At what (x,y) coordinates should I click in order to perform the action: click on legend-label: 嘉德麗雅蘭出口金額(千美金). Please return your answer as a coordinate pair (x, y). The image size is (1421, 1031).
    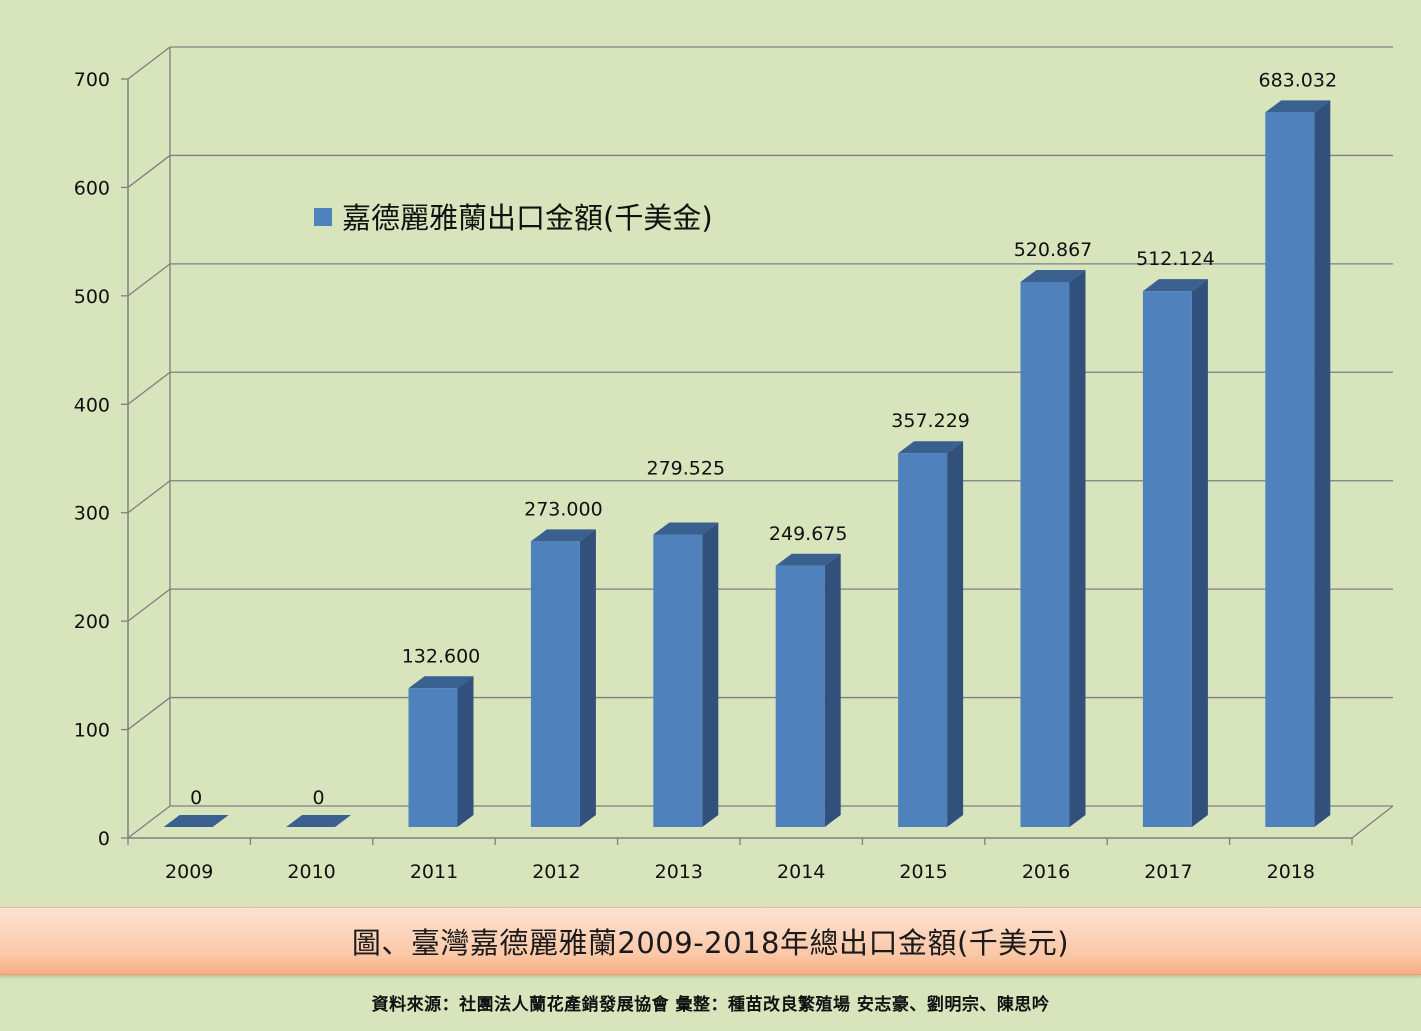
    Looking at the image, I should click on (527, 218).